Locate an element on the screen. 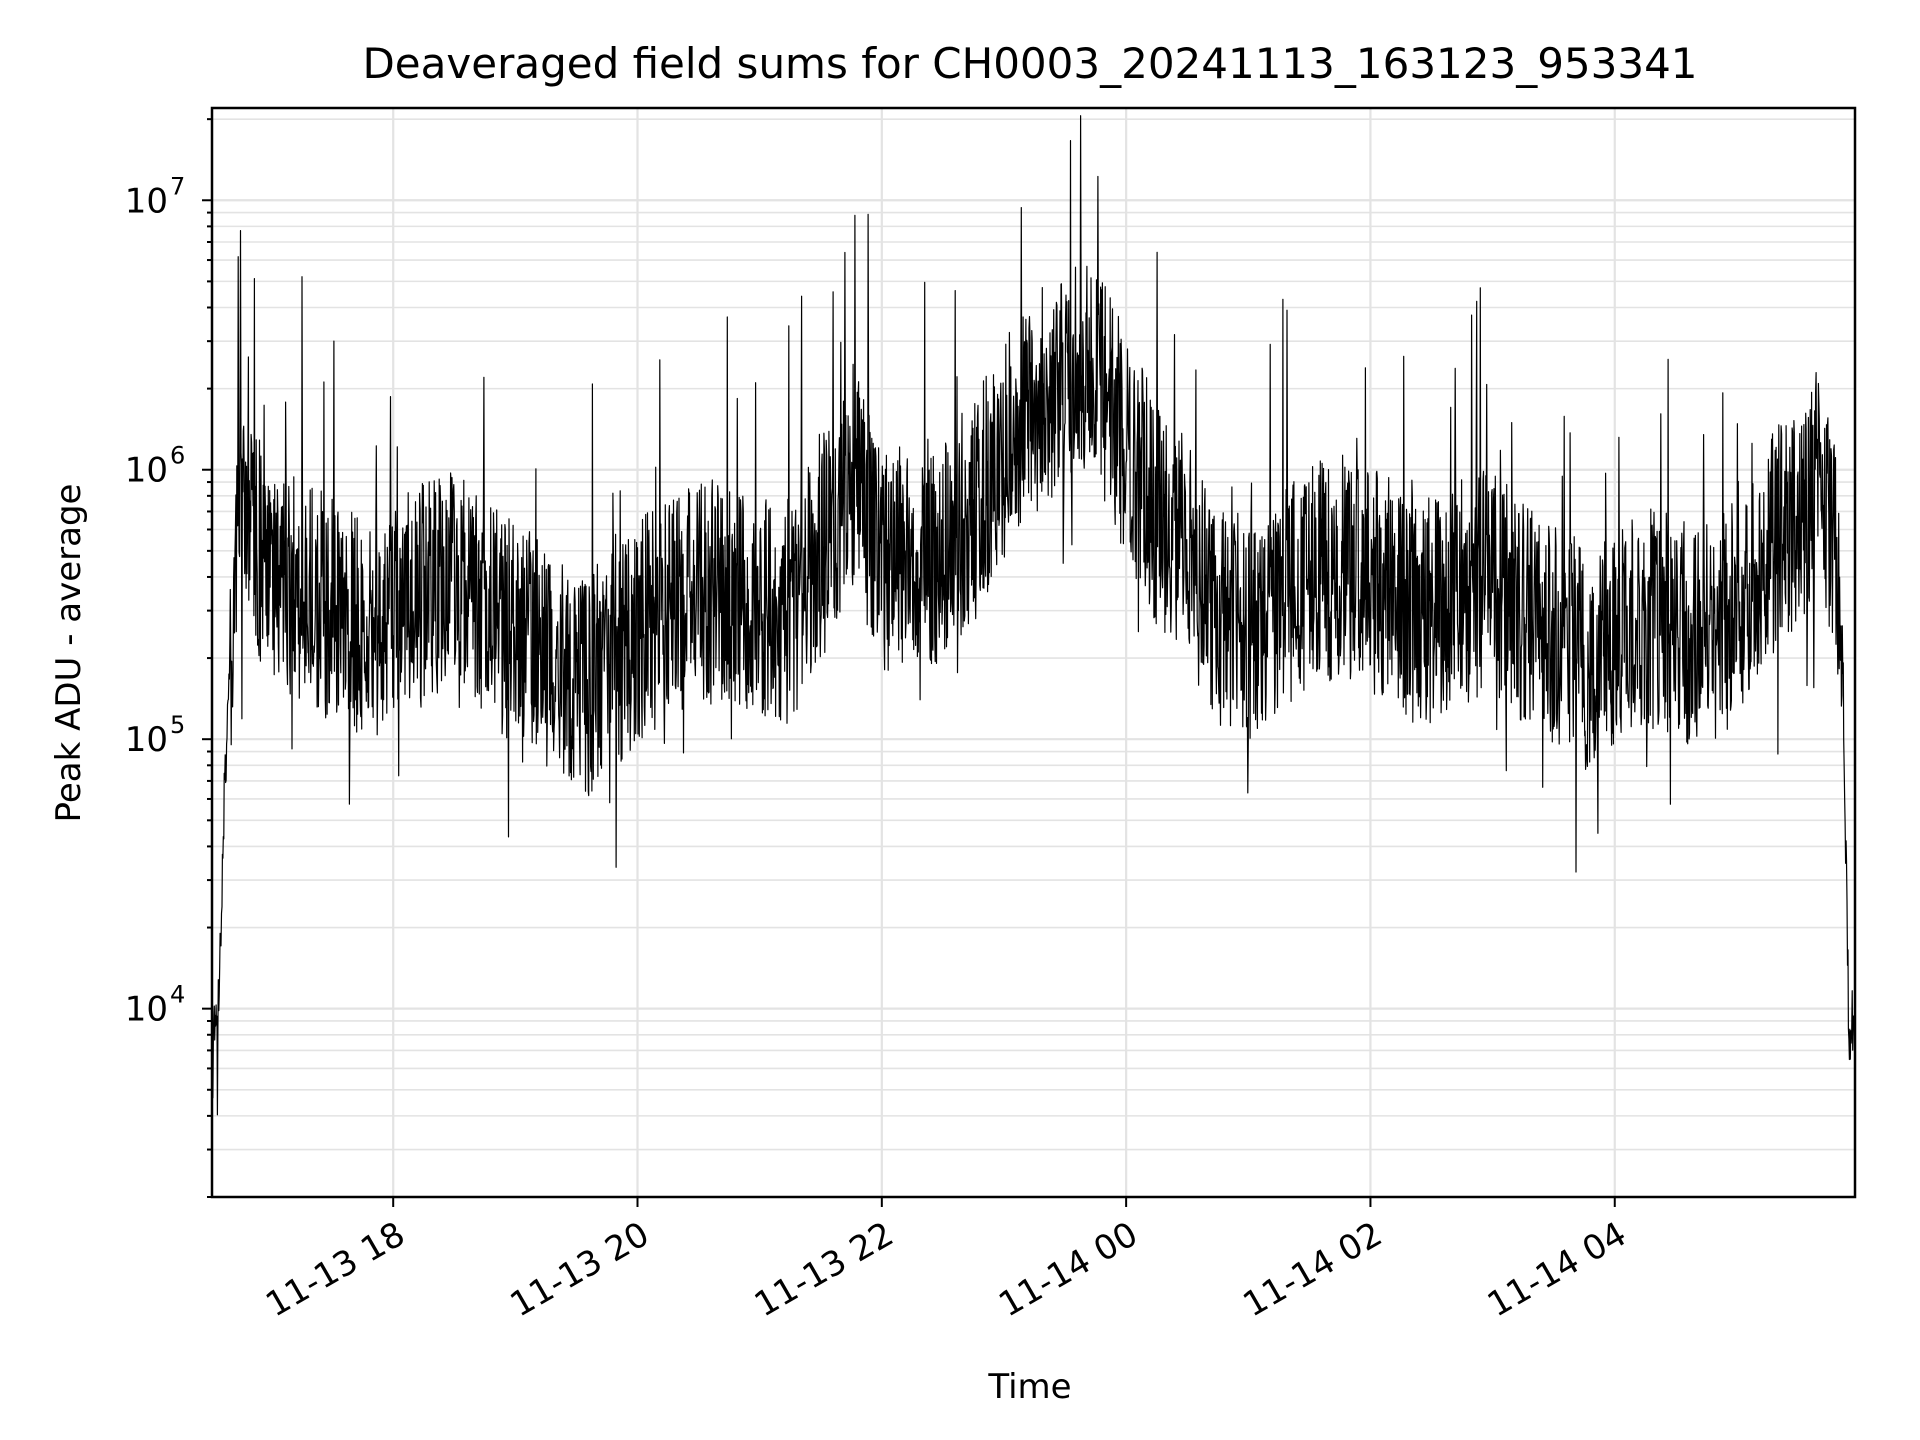 This screenshot has width=1920, height=1440. y-tick-label-exponent: 5 is located at coordinates (177, 725).